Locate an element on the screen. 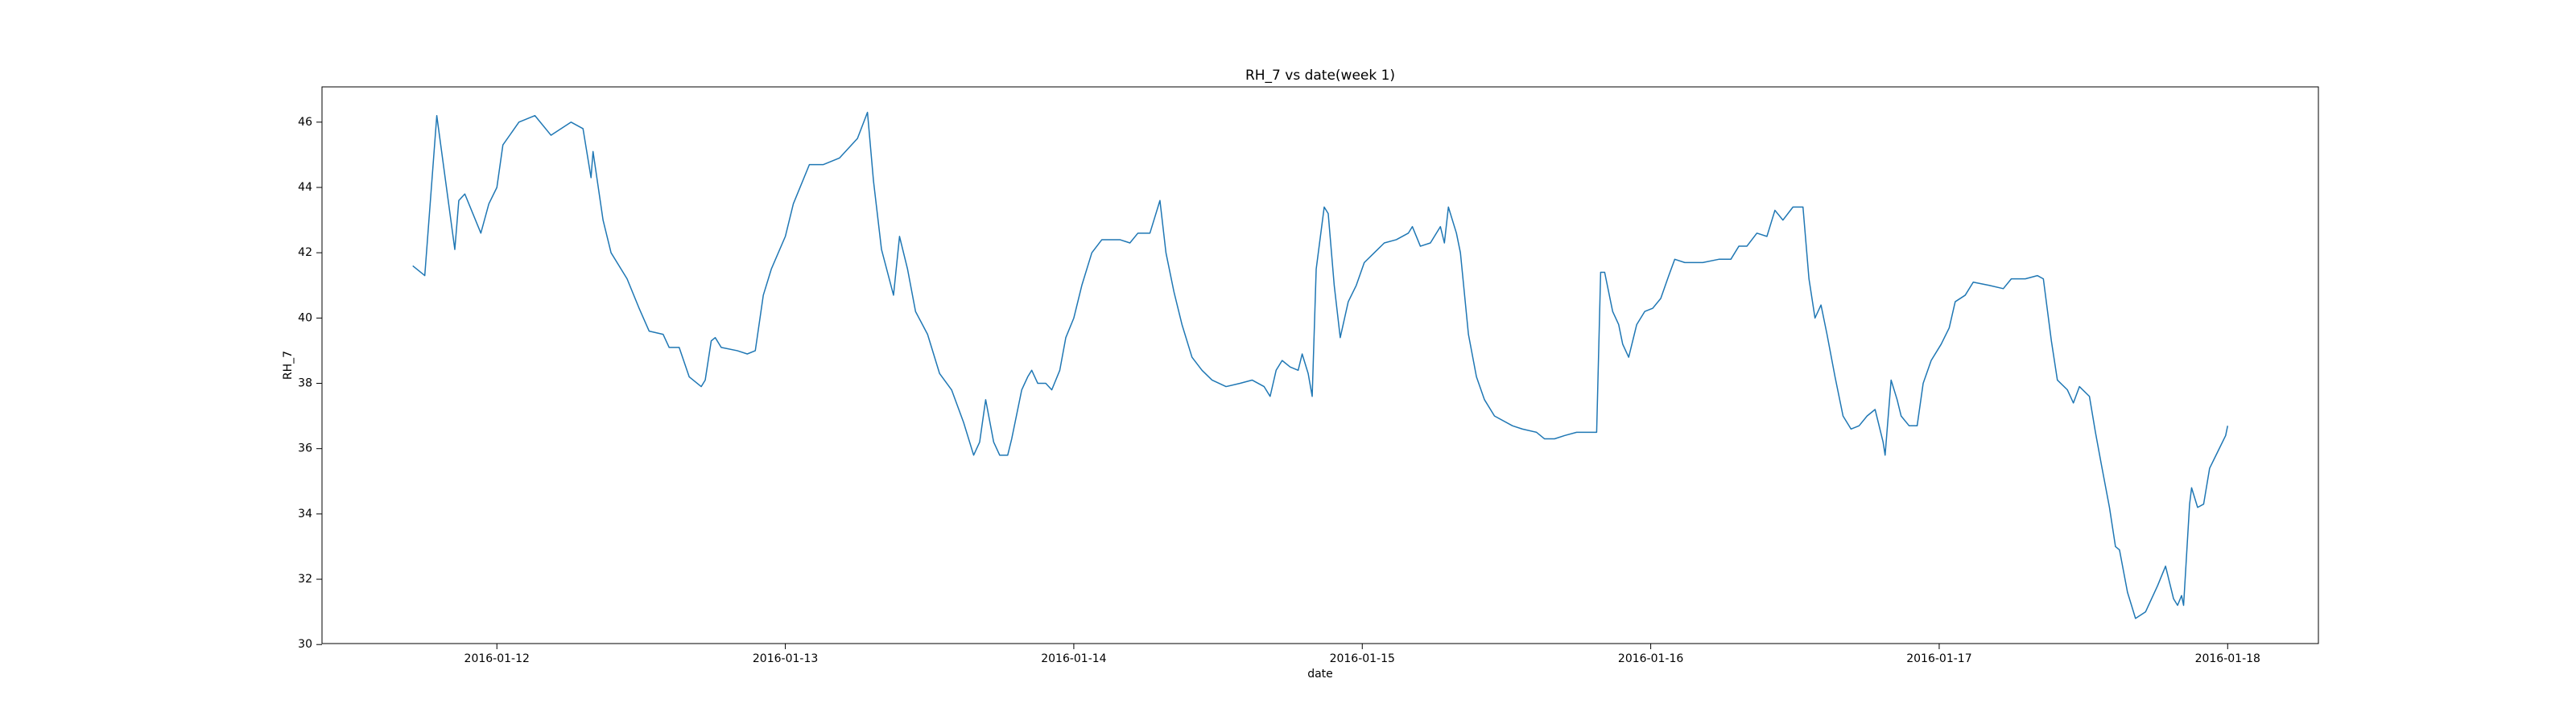 The width and height of the screenshot is (2576, 724). x-tick-label: 2016-01-12 is located at coordinates (497, 658).